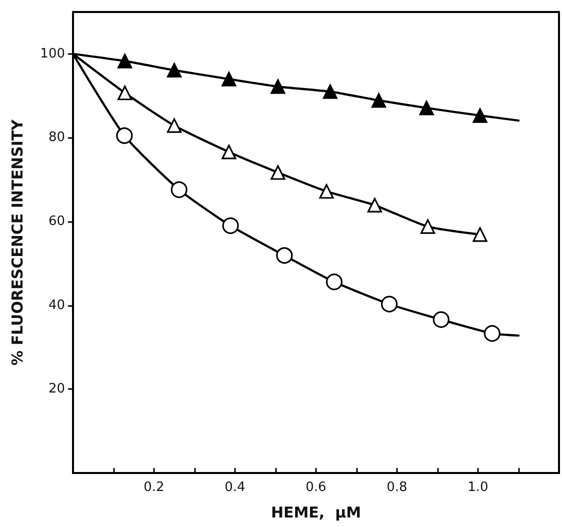 This screenshot has height=527, width=562. I want to click on x-tick-label: 0.8, so click(397, 487).